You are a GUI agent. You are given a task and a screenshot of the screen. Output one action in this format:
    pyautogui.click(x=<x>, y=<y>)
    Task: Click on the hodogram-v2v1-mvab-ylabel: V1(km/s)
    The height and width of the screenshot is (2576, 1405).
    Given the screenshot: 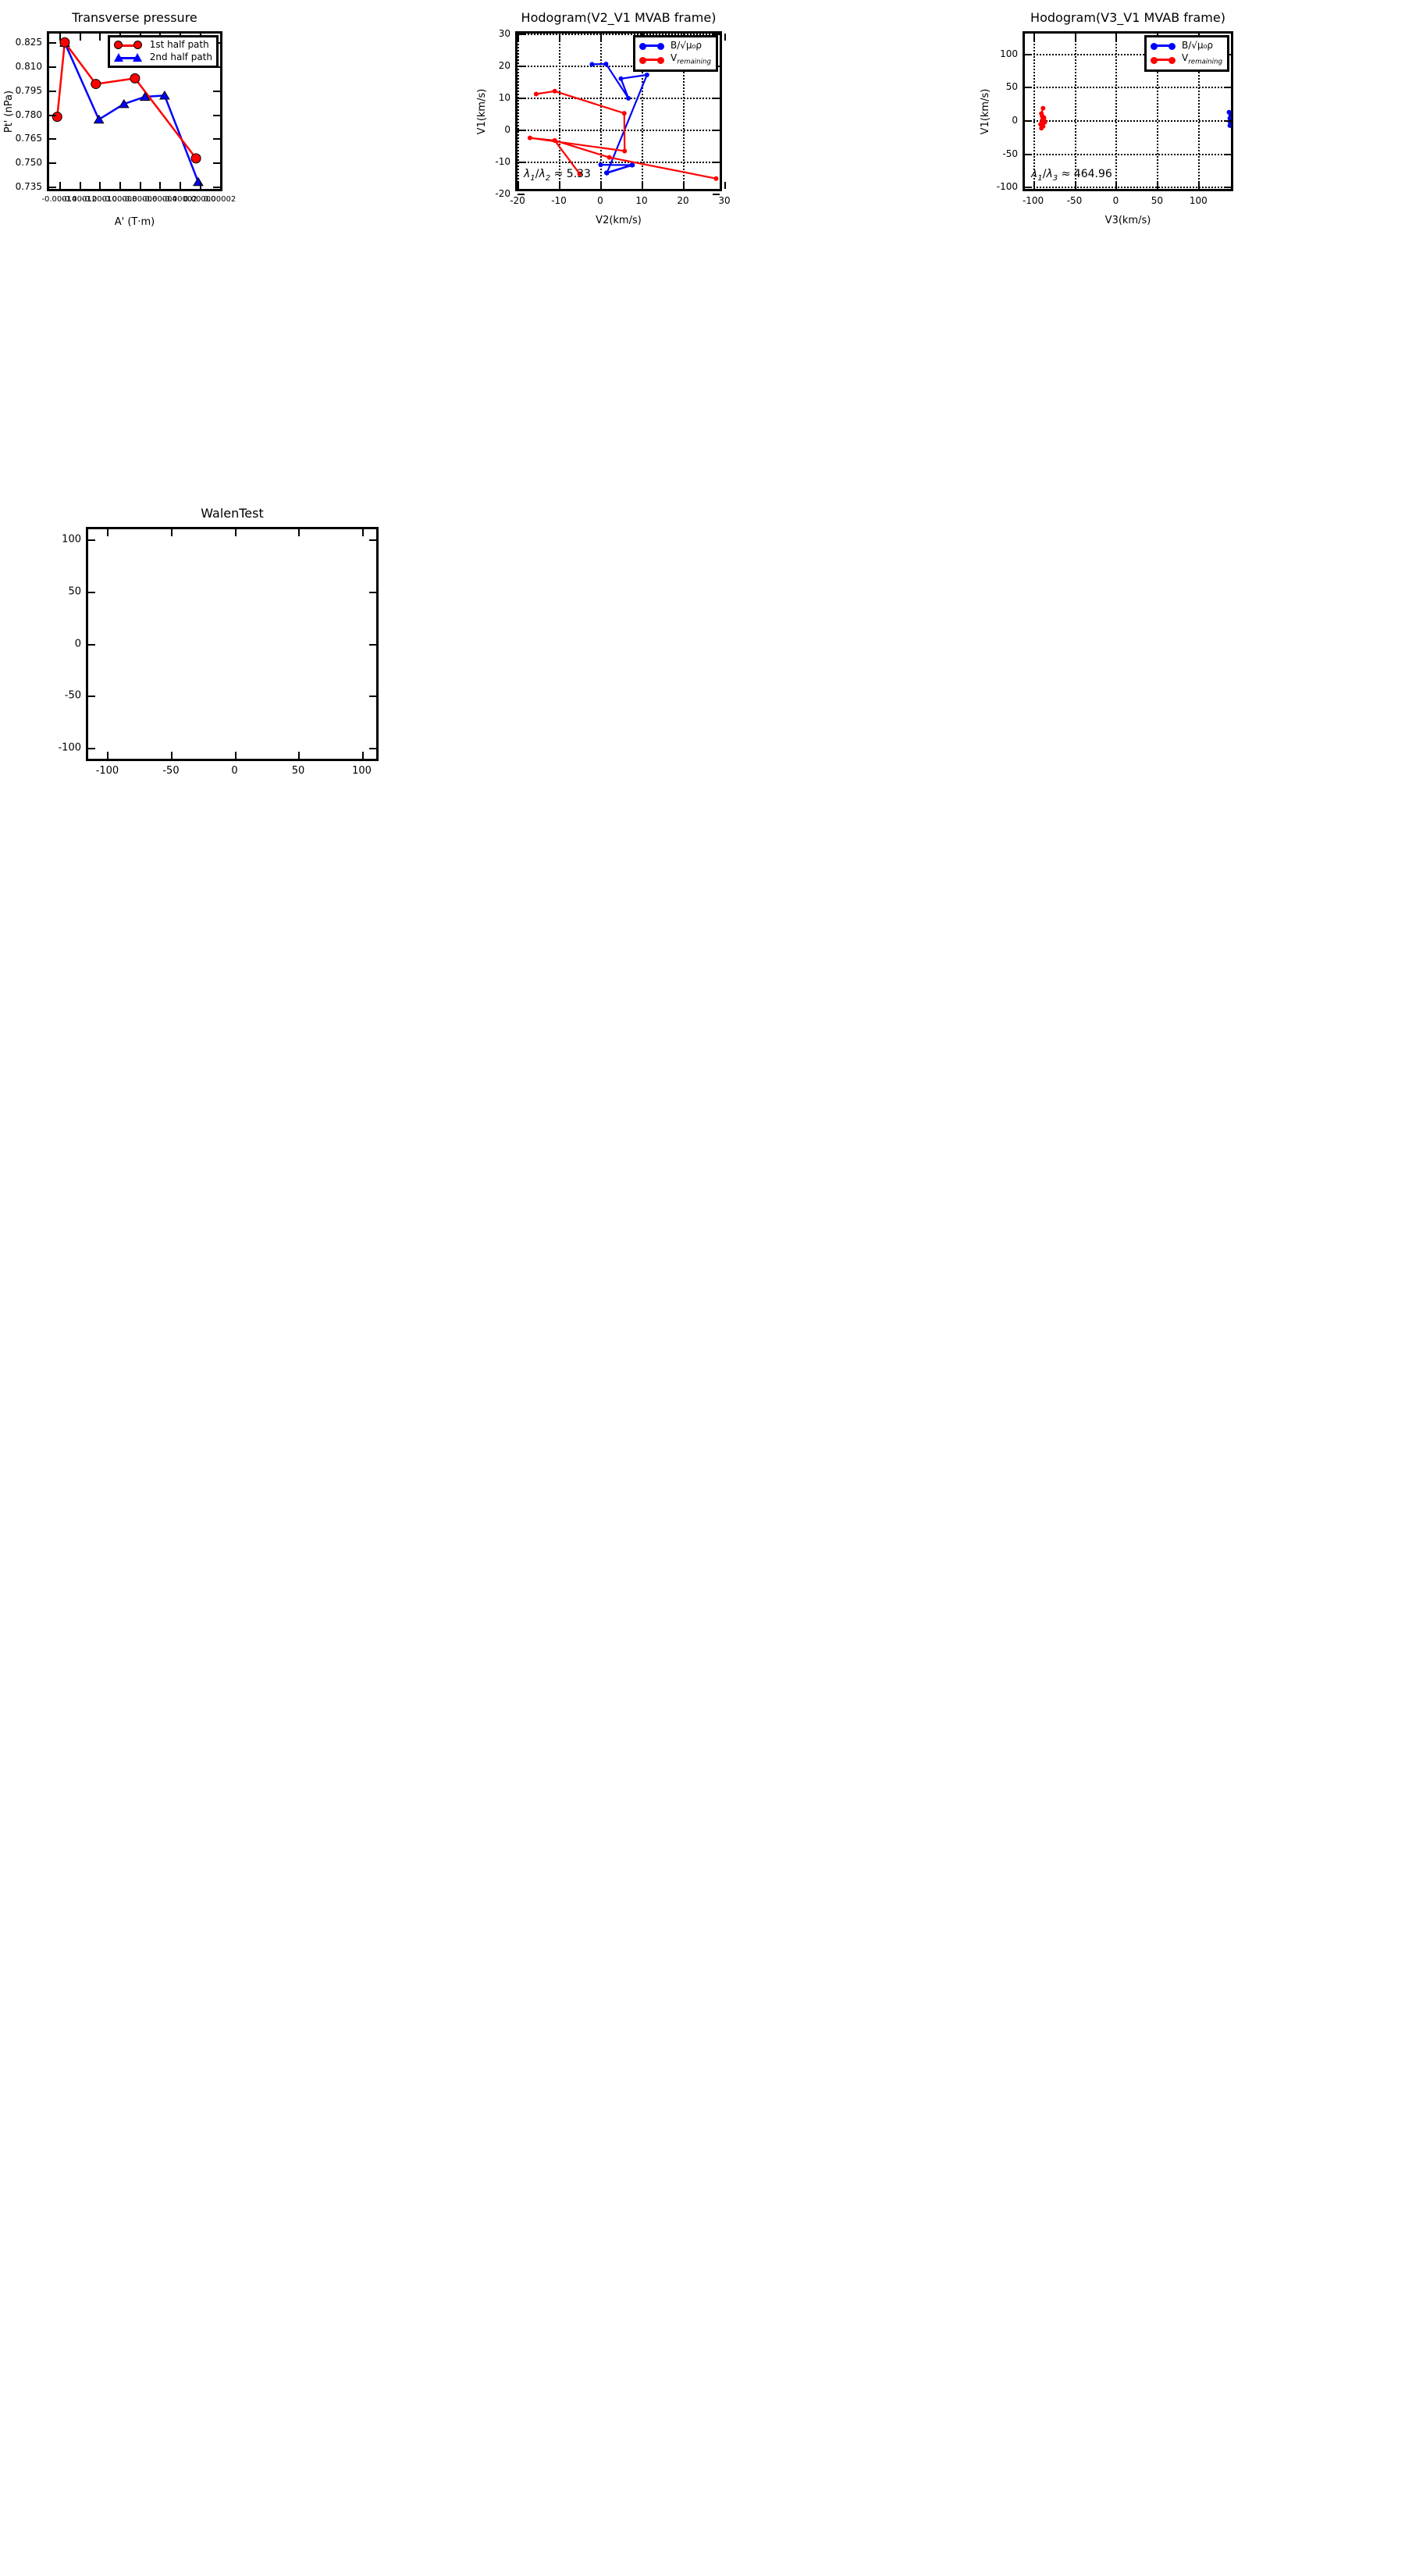 What is the action you would take?
    pyautogui.click(x=482, y=111)
    